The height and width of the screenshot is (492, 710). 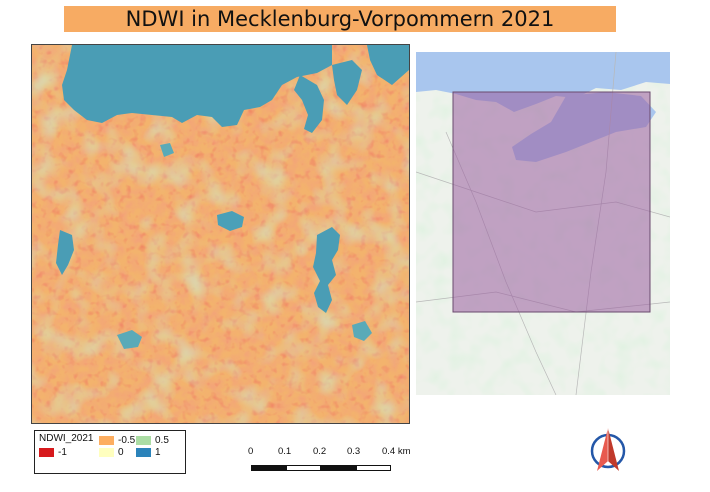 I want to click on lake-south-east, so click(x=362, y=331).